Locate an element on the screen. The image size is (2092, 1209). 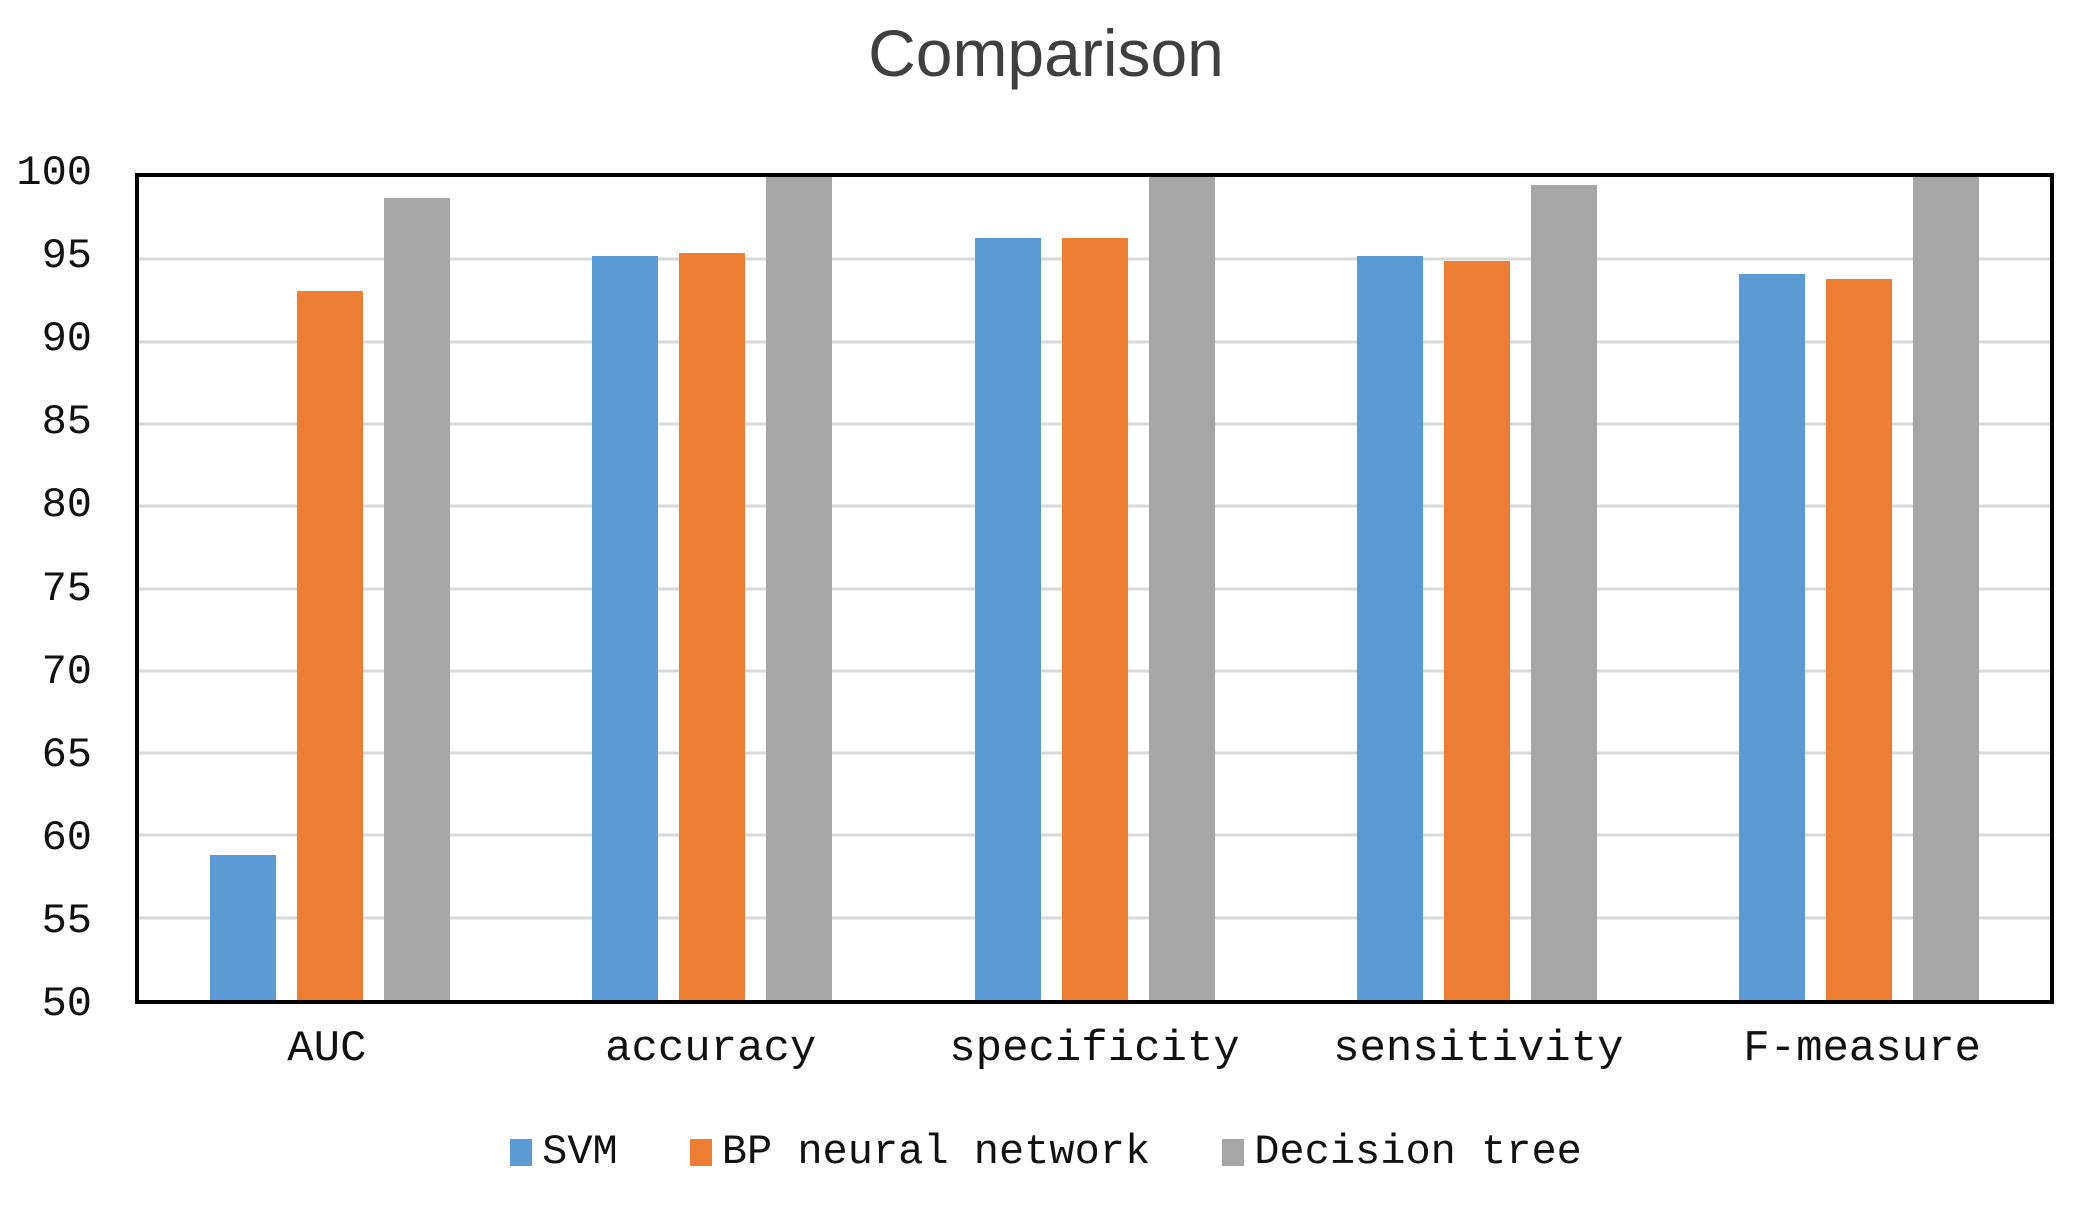
bar-group-f-measure is located at coordinates (1859, 588).